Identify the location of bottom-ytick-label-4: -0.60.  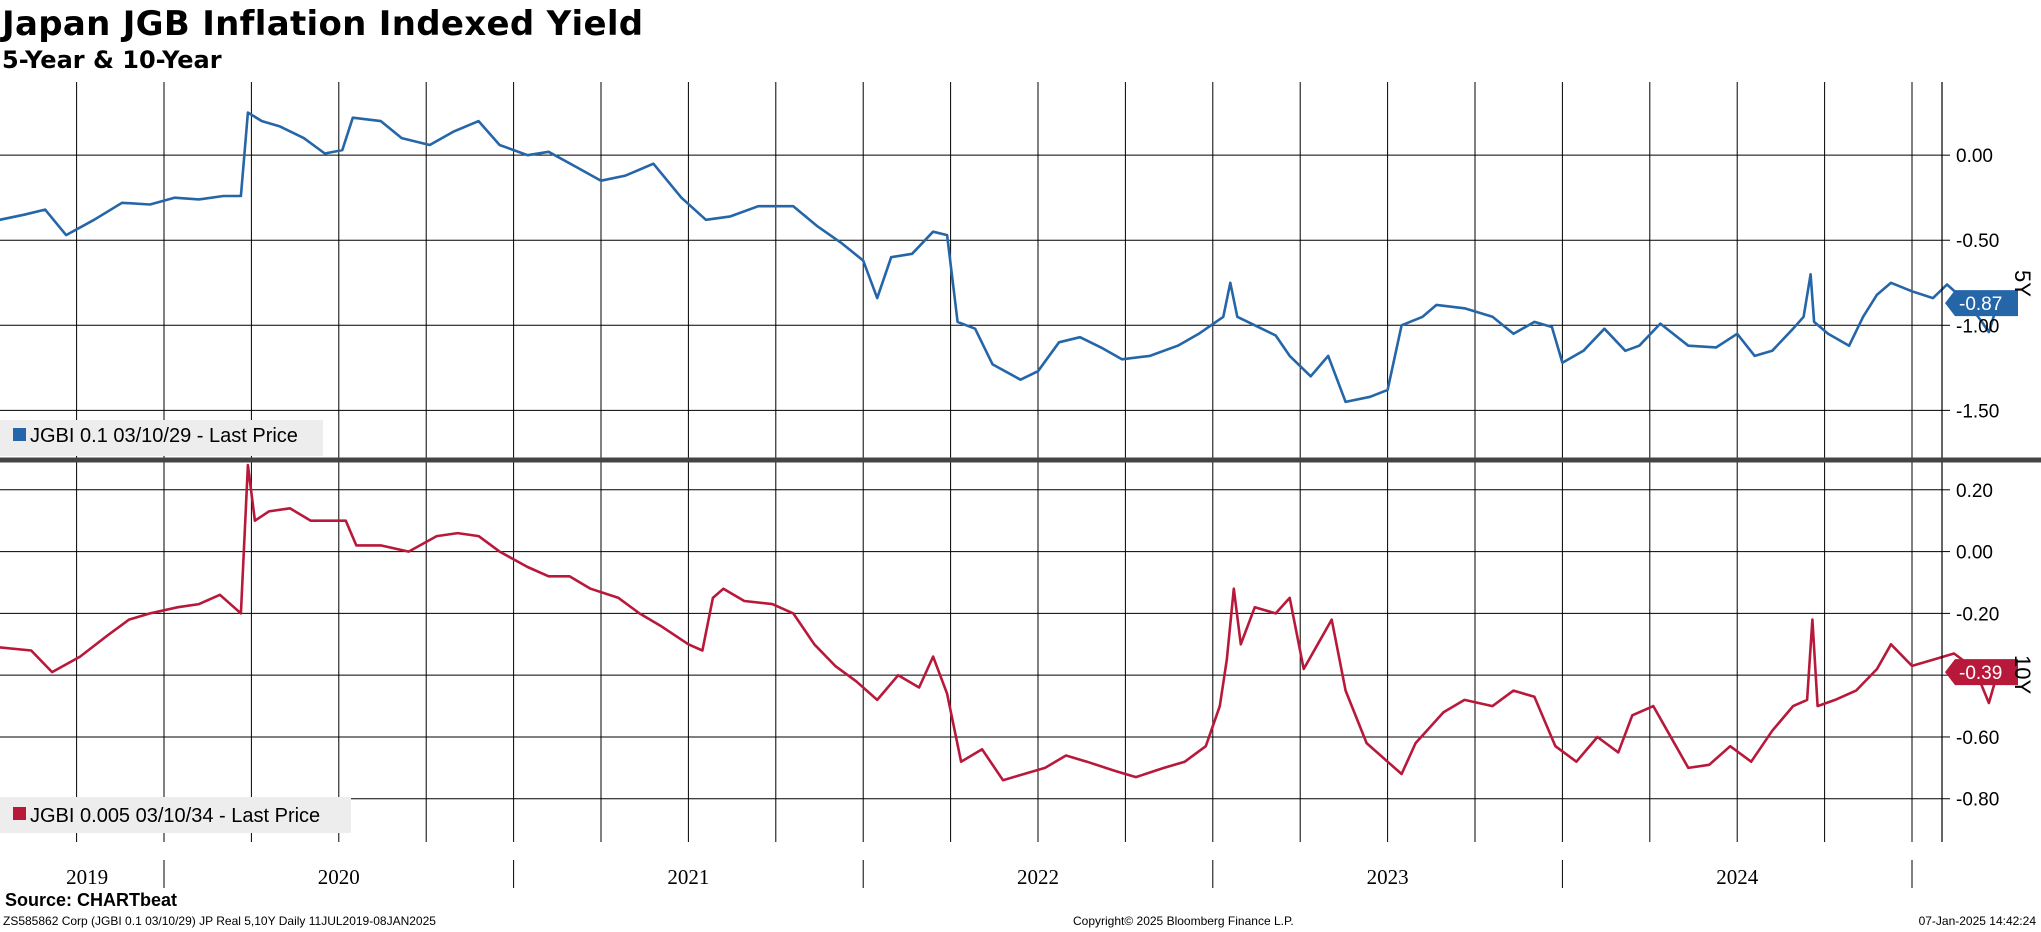
(1977, 738).